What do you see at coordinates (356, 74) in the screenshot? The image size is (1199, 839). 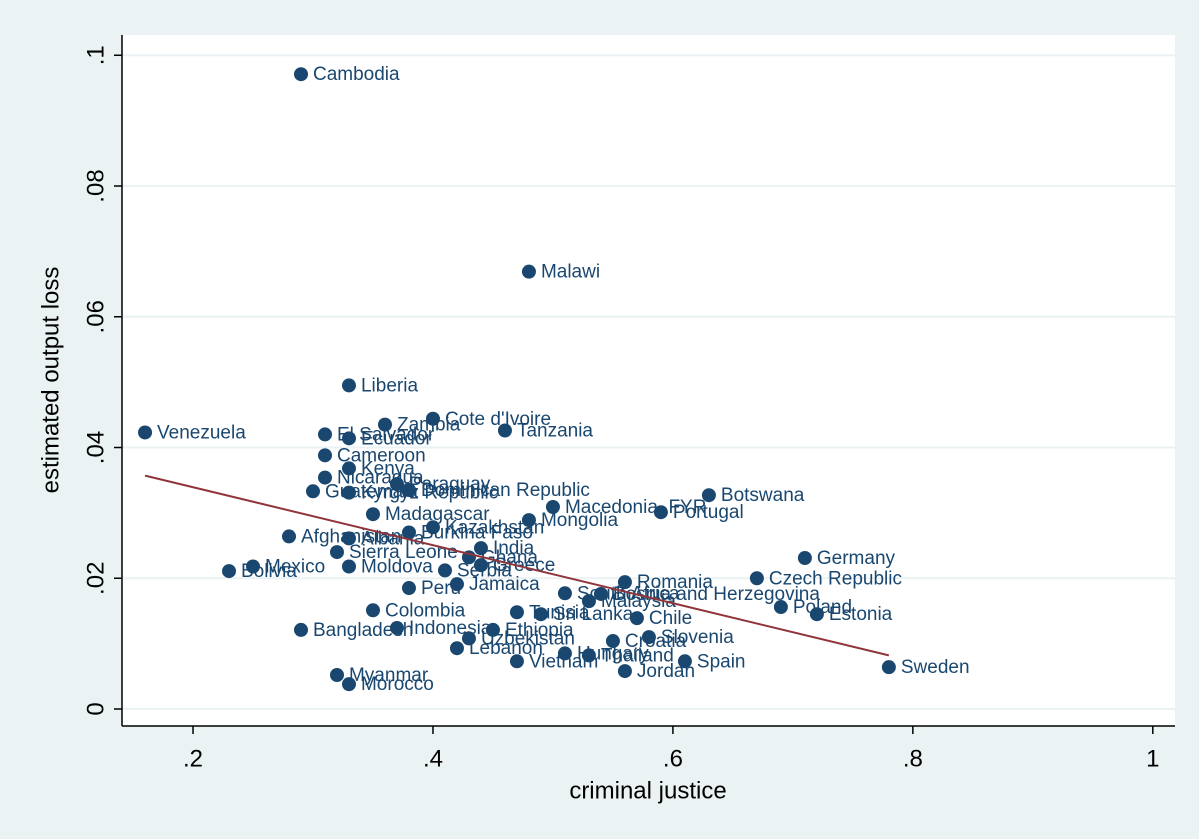 I see `point-label: Cambodia` at bounding box center [356, 74].